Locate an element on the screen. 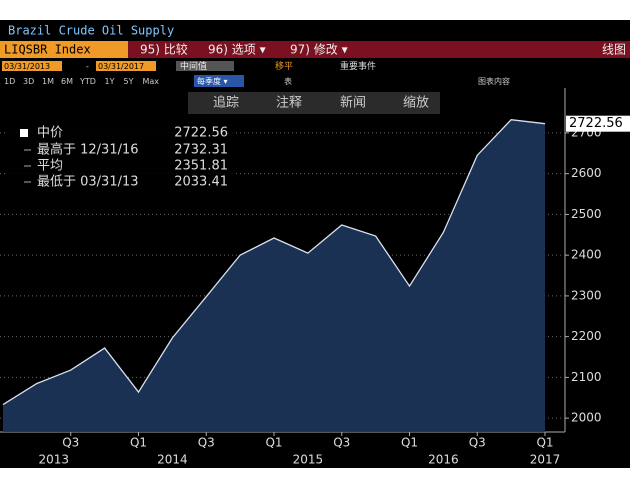  y-tick-label: 2500 is located at coordinates (586, 214).